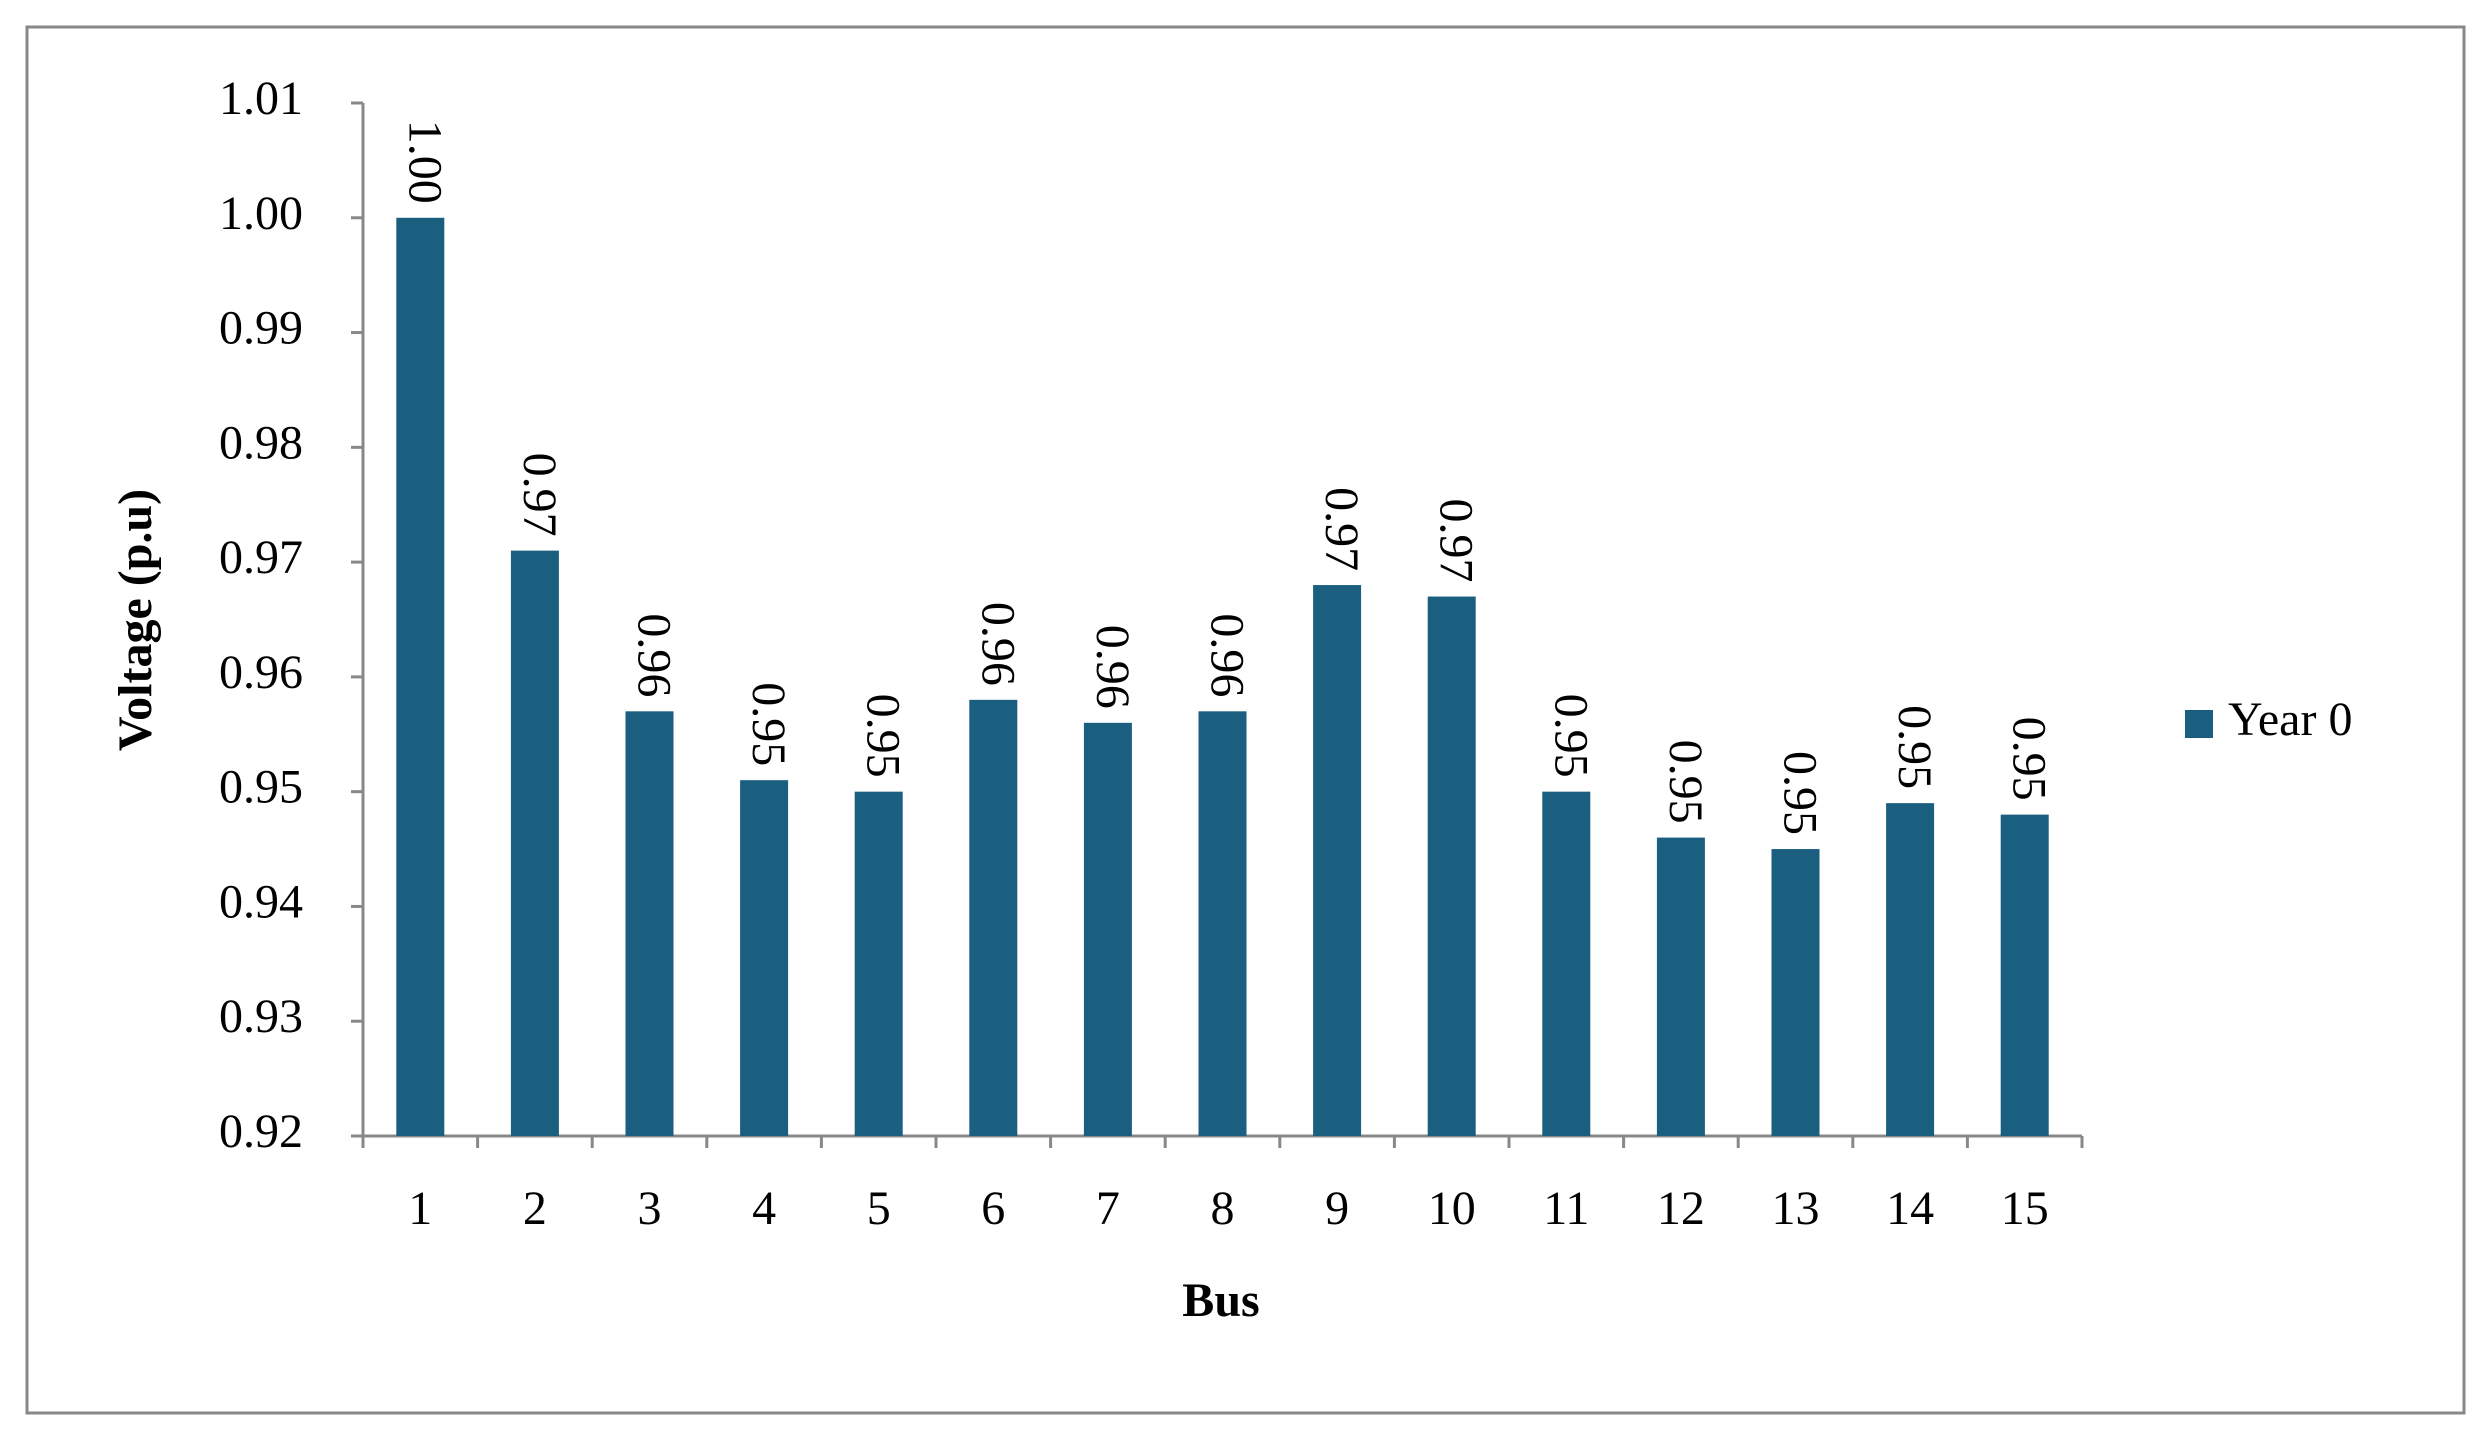 Image resolution: width=2489 pixels, height=1439 pixels. I want to click on legend-label: Year 0, so click(2290, 719).